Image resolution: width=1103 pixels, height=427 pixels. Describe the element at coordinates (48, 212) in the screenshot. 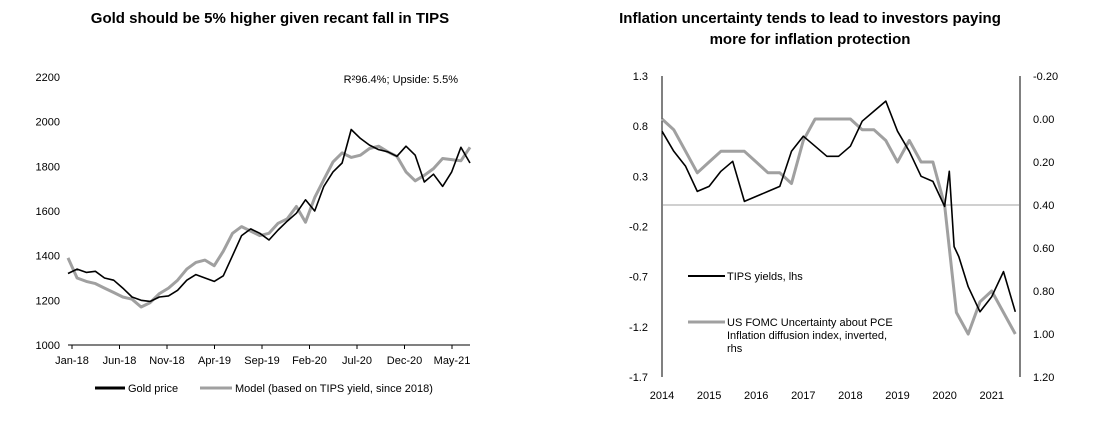

I see `y-tick-label: 1600` at that location.